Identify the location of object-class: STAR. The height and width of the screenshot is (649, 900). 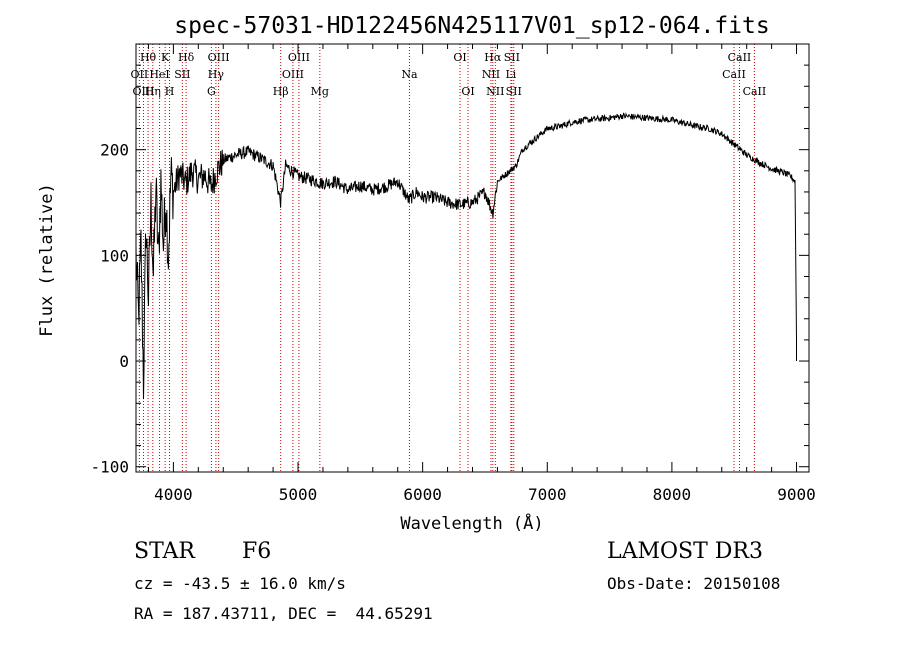
(164, 551).